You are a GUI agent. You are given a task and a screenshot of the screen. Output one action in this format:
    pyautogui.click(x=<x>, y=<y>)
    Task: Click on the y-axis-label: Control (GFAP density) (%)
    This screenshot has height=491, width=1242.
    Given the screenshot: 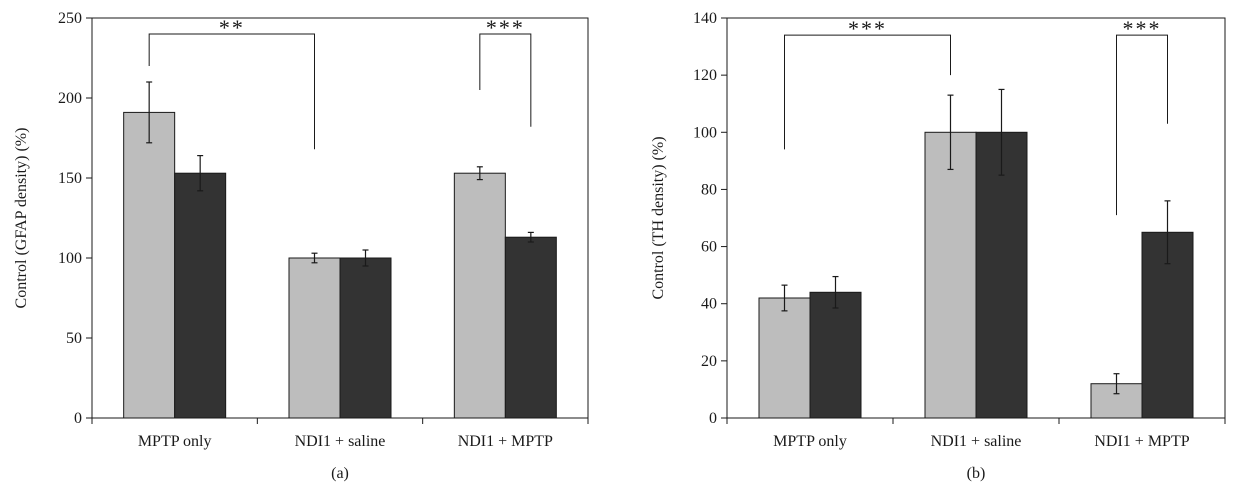 What is the action you would take?
    pyautogui.click(x=21, y=218)
    